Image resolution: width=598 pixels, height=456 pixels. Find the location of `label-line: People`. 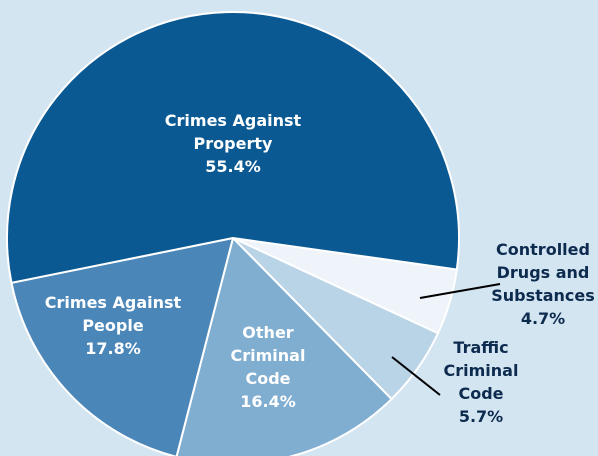

label-line: People is located at coordinates (113, 325).